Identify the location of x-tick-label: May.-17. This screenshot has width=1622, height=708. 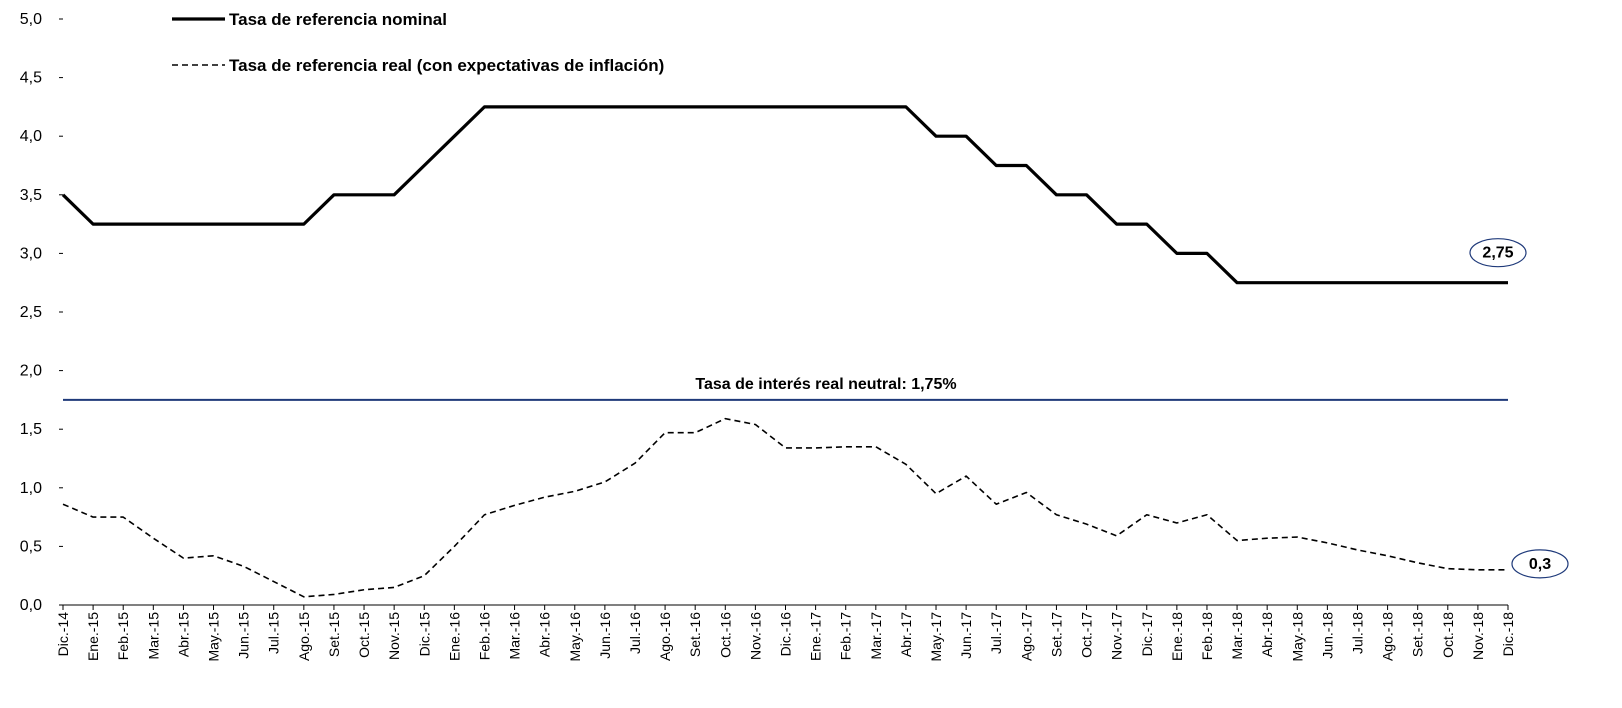
(936, 637).